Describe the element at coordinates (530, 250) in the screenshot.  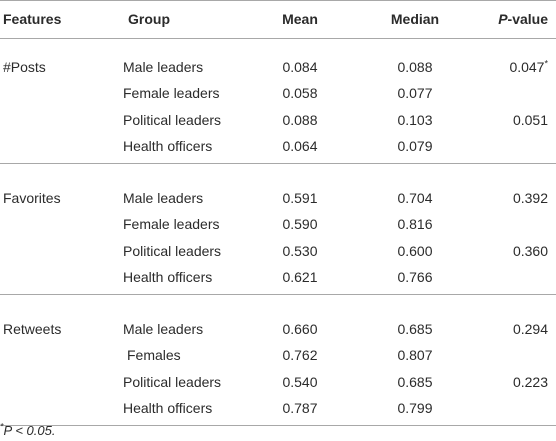
I see `p-value: 0.360` at that location.